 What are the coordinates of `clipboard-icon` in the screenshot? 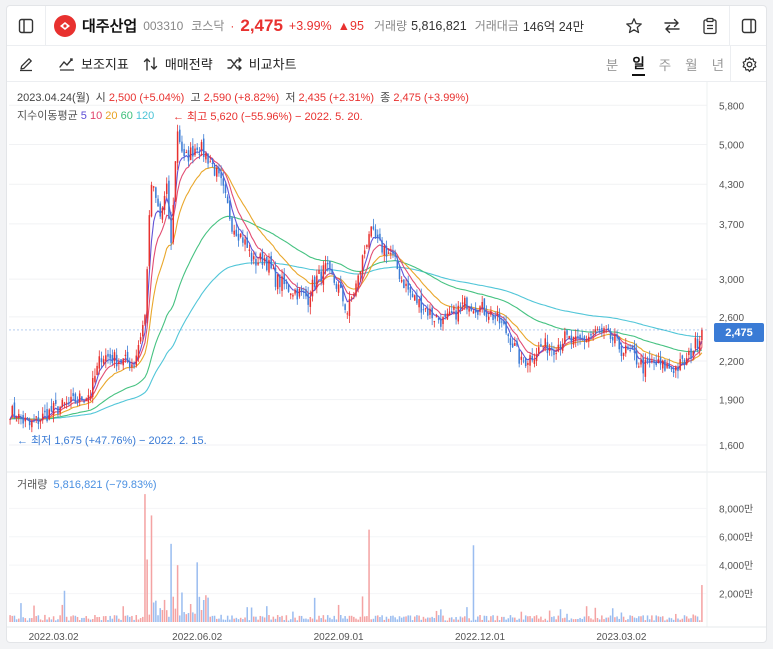 It's located at (710, 26).